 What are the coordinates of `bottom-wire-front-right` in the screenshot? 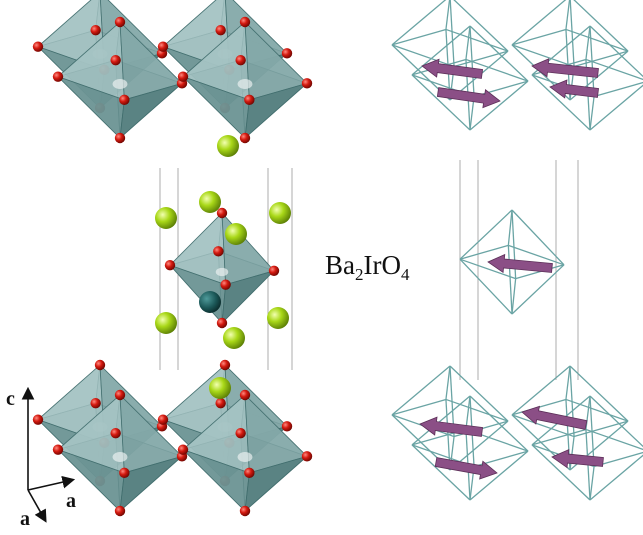 It's located at (587, 448).